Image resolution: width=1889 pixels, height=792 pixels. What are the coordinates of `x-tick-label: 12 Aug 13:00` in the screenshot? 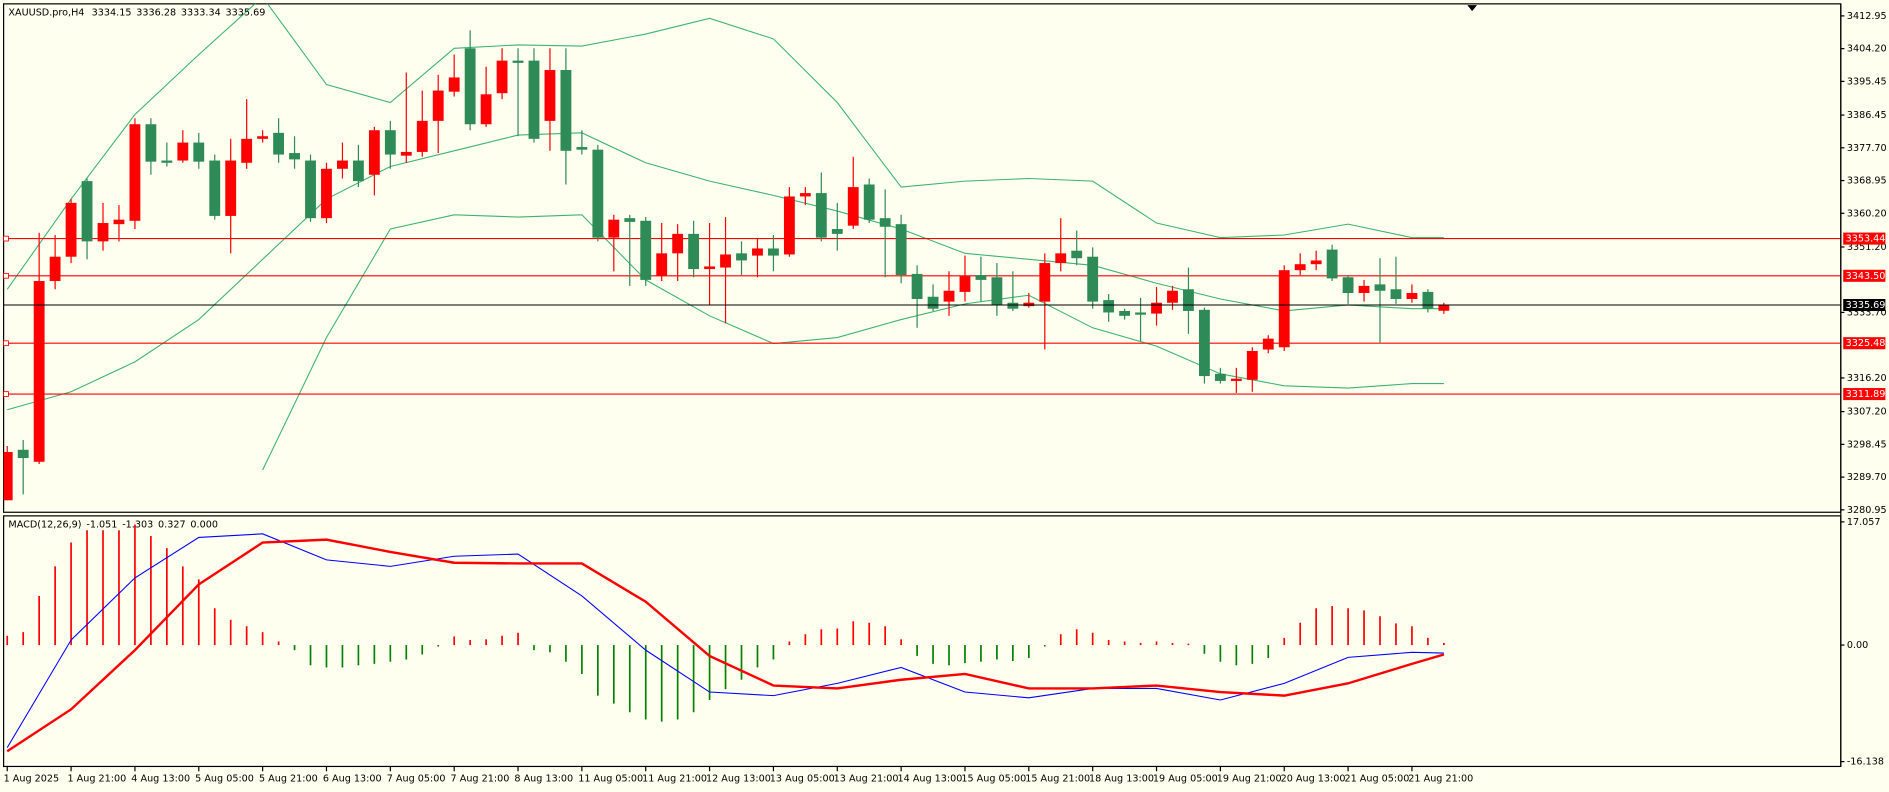 It's located at (738, 778).